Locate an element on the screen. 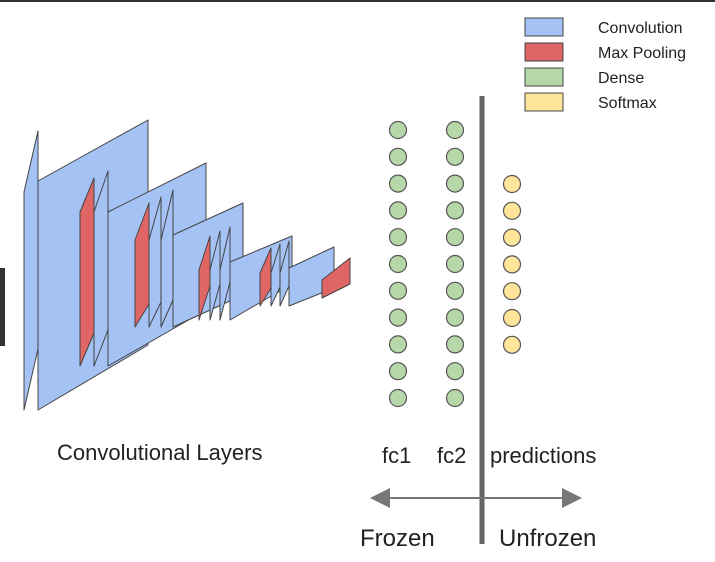 The image size is (715, 562). legend-swatch-softmax is located at coordinates (544, 102).